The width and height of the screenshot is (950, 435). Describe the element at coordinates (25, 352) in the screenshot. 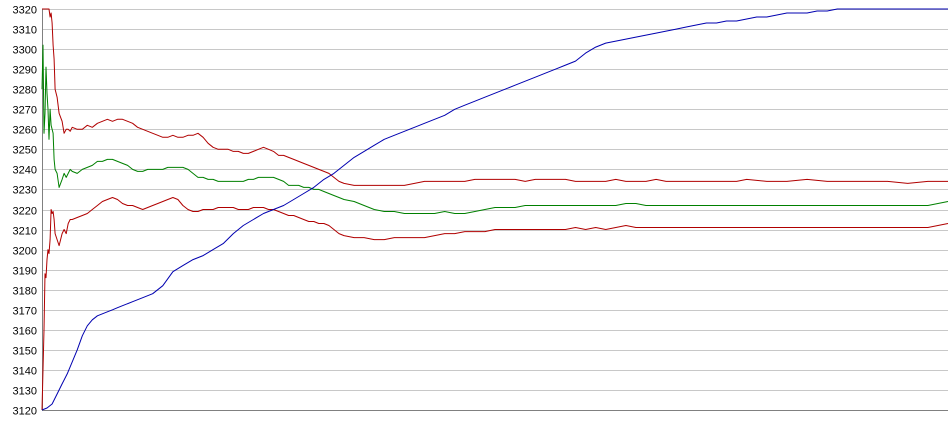

I see `y-tick-label-3150: 3150` at that location.